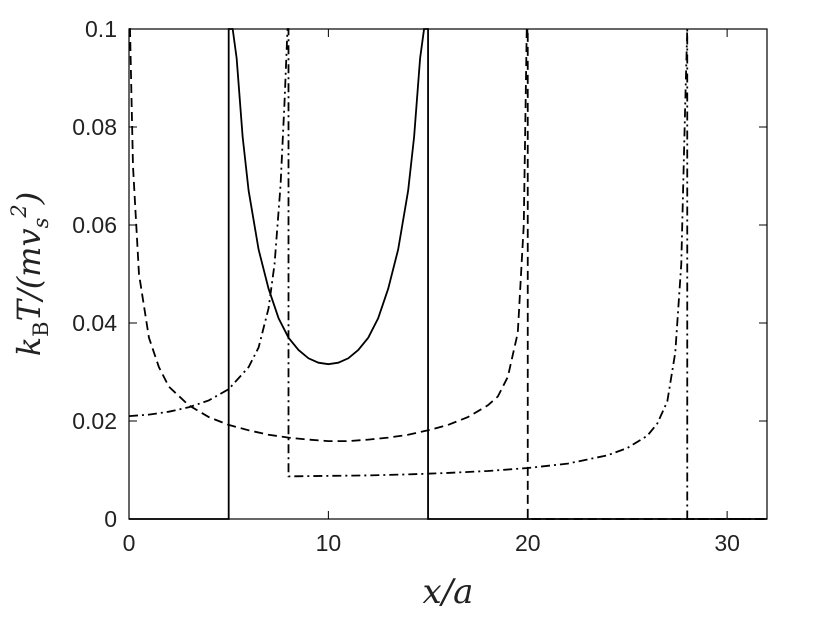 Image resolution: width=836 pixels, height=621 pixels. I want to click on y-axis-label-group: kBT/(mvs2), so click(30, 274).